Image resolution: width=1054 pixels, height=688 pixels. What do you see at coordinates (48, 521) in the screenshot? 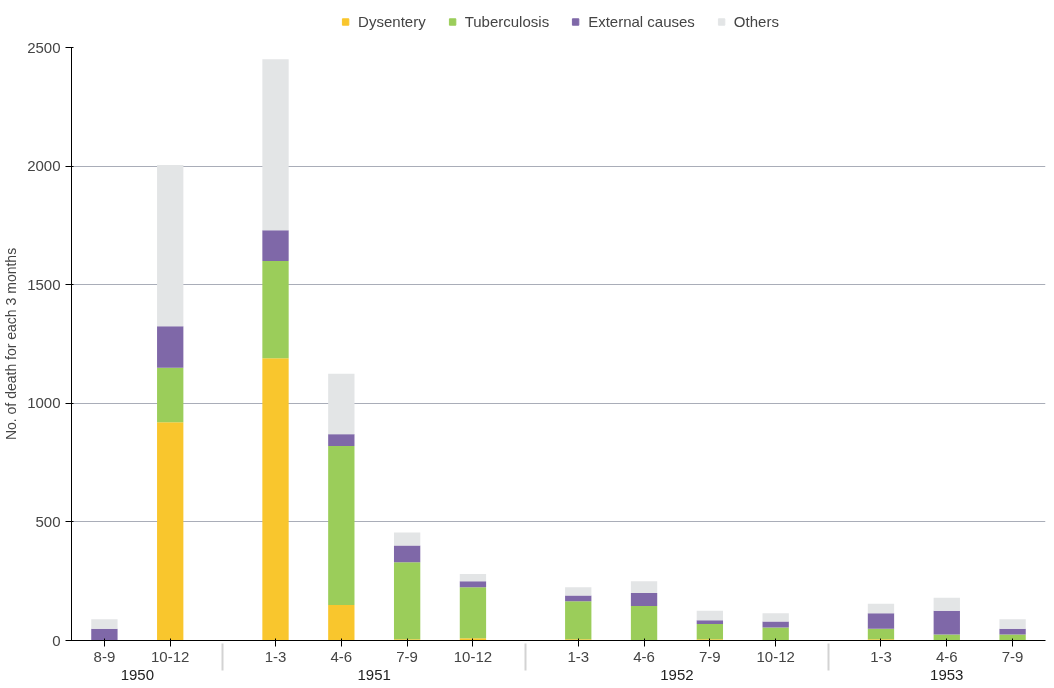
I see `y-tick-label: 500` at bounding box center [48, 521].